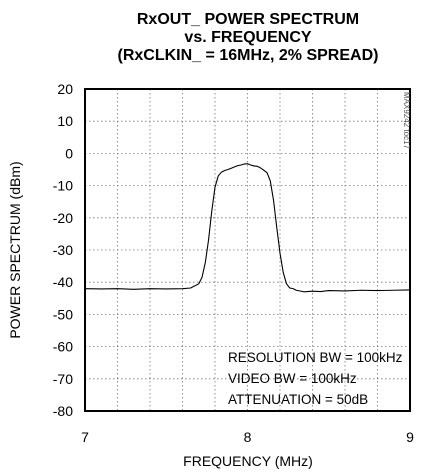 The width and height of the screenshot is (421, 473). What do you see at coordinates (292, 378) in the screenshot?
I see `annotation-video-bw: VIDEO BW = 100kHz` at bounding box center [292, 378].